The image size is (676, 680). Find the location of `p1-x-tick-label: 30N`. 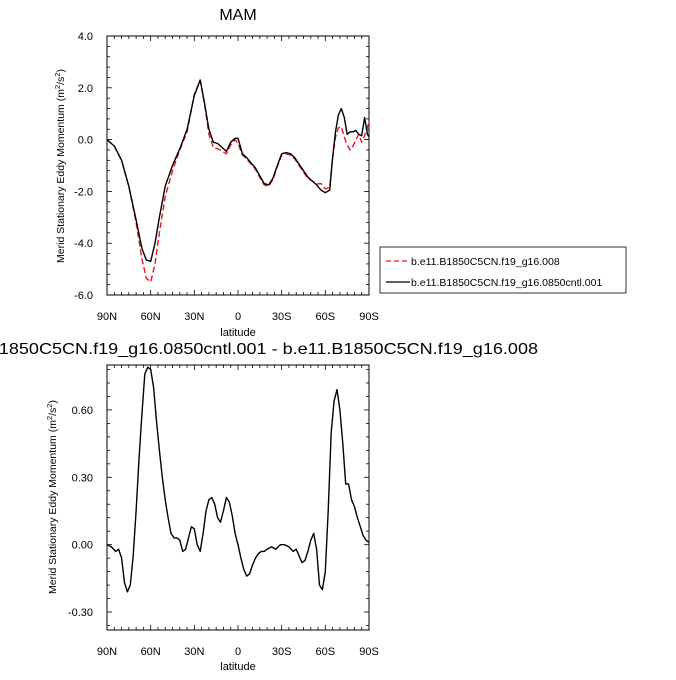

p1-x-tick-label: 30N is located at coordinates (194, 317).